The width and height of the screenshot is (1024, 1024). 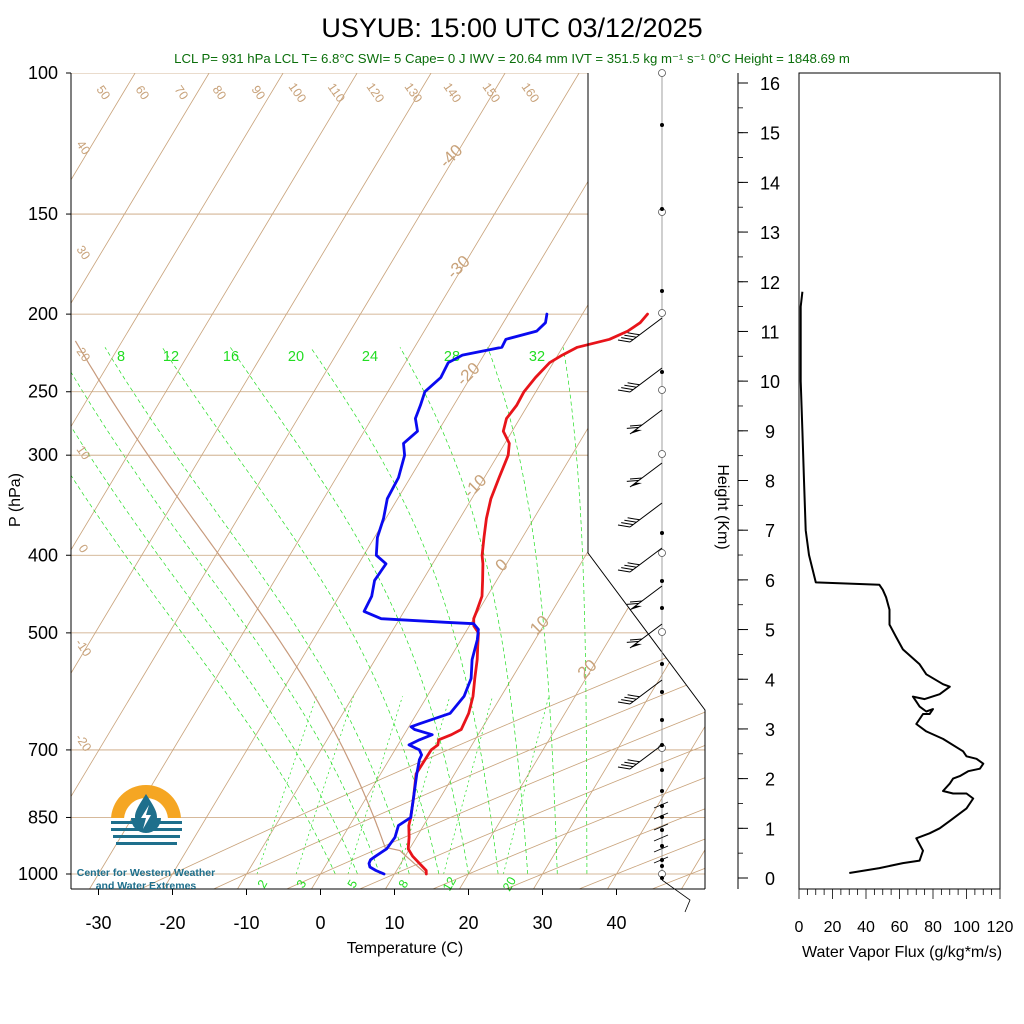 I want to click on flux-tick-label: 60, so click(x=900, y=927).